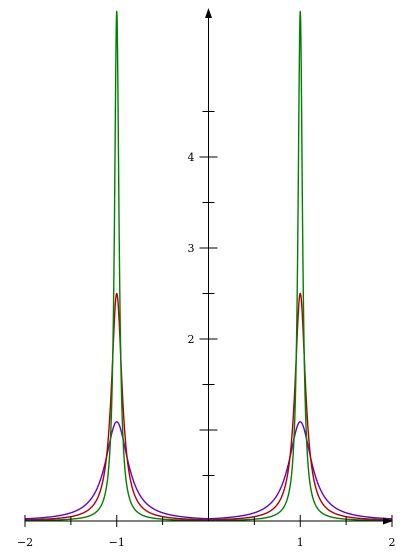 This screenshot has height=553, width=406. What do you see at coordinates (191, 339) in the screenshot?
I see `y-tick-label: 2` at bounding box center [191, 339].